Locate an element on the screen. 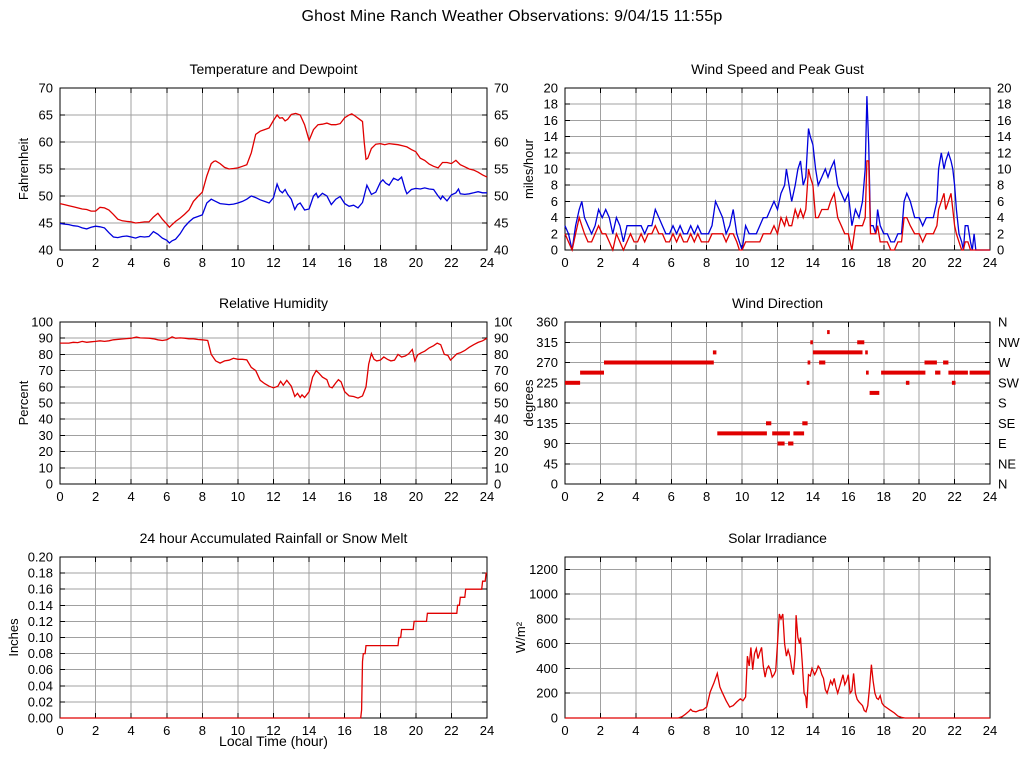  svg-text: 0.08 is located at coordinates (40, 653).